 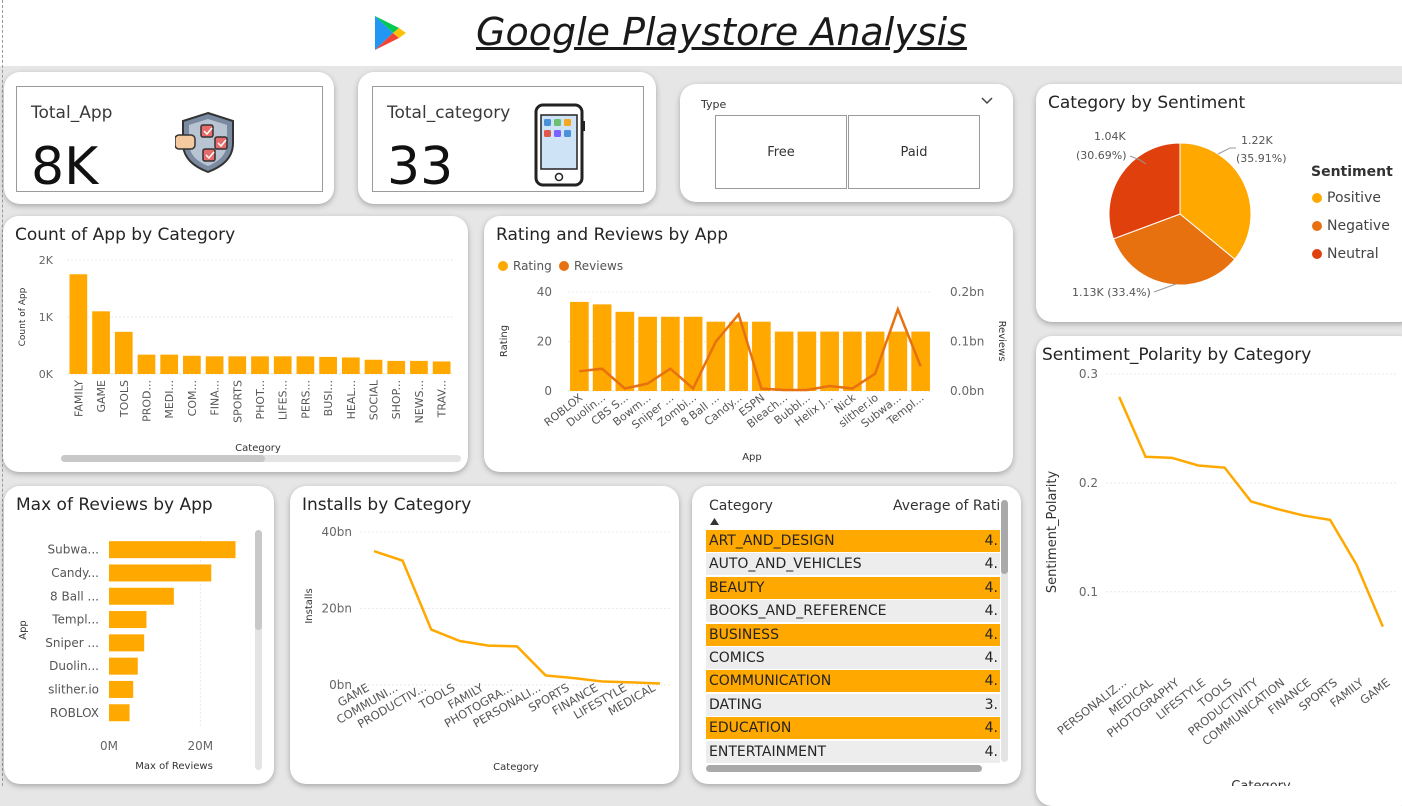 I want to click on table-cell-category: ENTERTAINMENT, so click(x=767, y=752).